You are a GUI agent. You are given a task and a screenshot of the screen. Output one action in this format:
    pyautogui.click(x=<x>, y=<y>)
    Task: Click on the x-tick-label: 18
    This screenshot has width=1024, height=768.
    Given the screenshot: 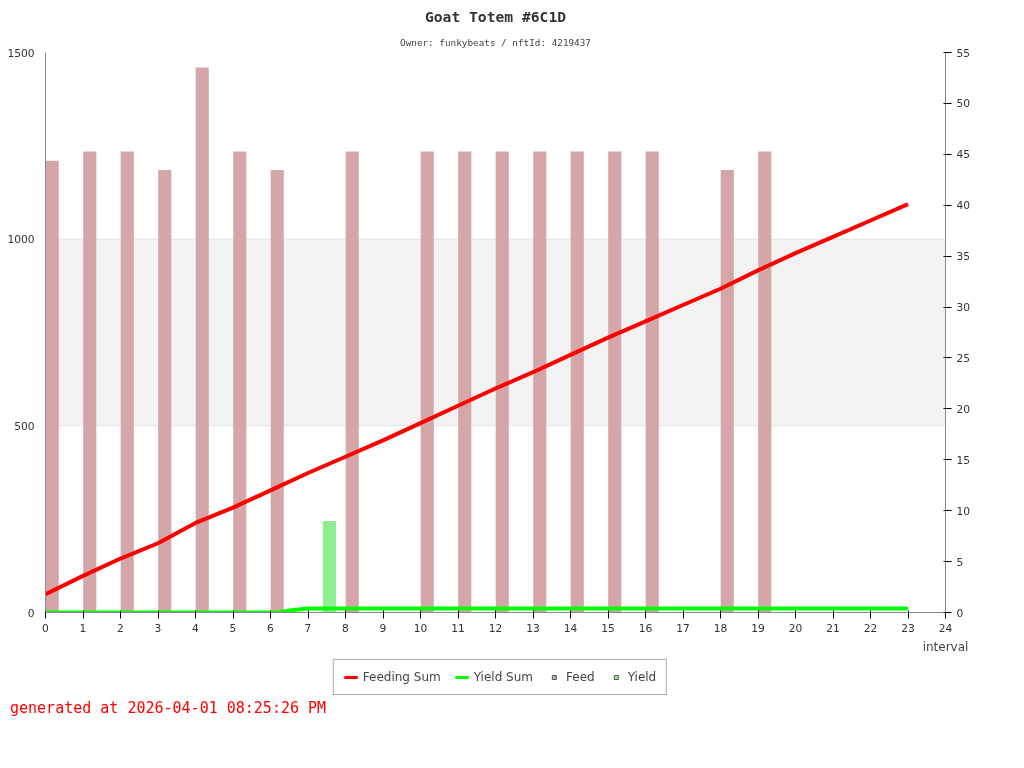 What is the action you would take?
    pyautogui.click(x=720, y=628)
    